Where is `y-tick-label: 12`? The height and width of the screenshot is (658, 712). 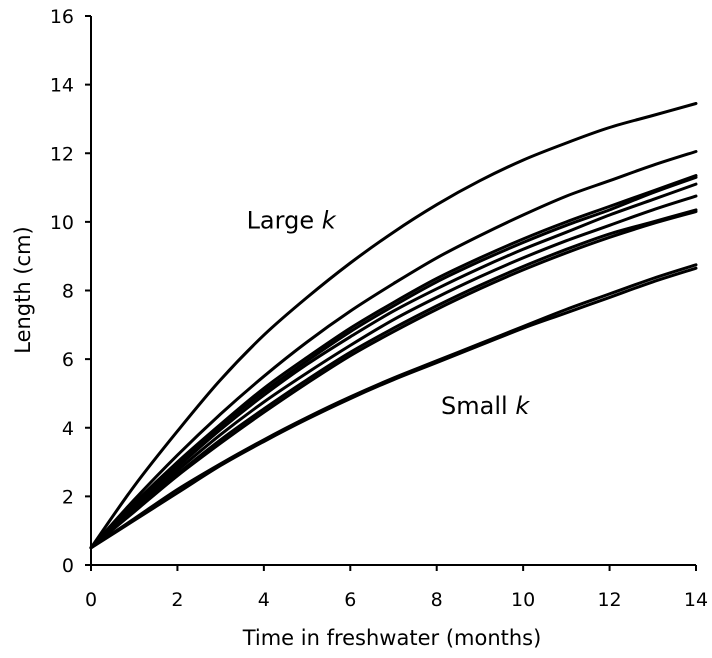 y-tick-label: 12 is located at coordinates (62, 154).